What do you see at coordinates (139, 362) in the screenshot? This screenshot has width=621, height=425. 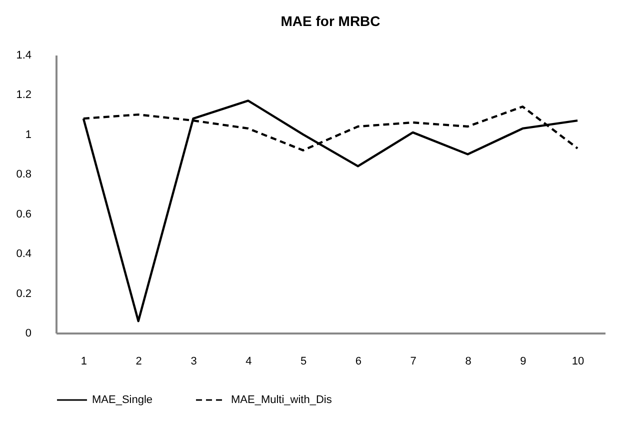 I see `x-tick-label: 2` at bounding box center [139, 362].